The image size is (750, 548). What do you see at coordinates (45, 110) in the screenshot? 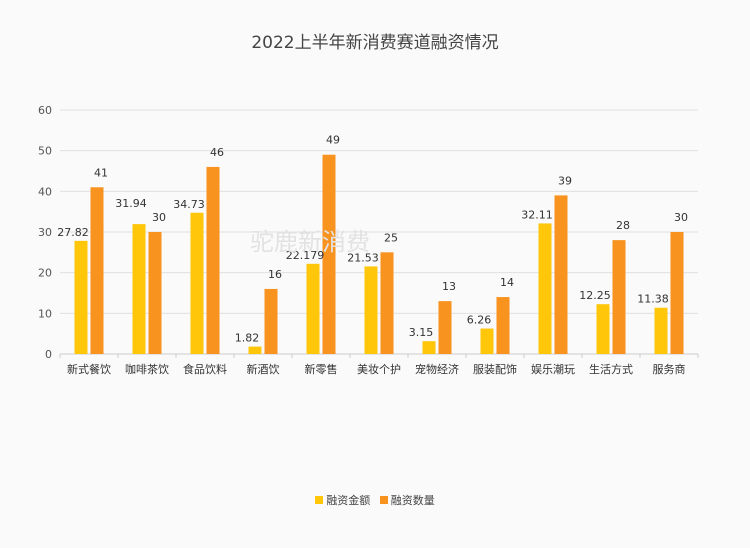
I see `y-tick-label: 60` at bounding box center [45, 110].